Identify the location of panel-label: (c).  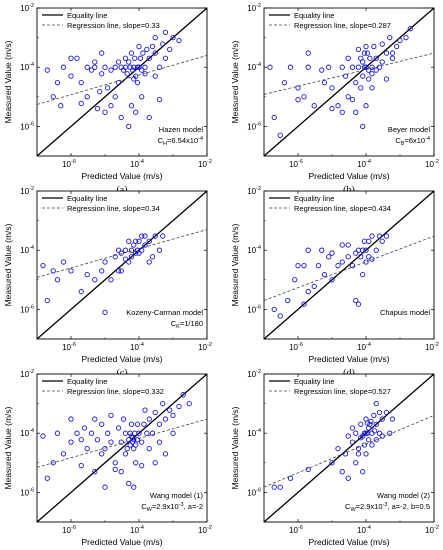
(121, 373).